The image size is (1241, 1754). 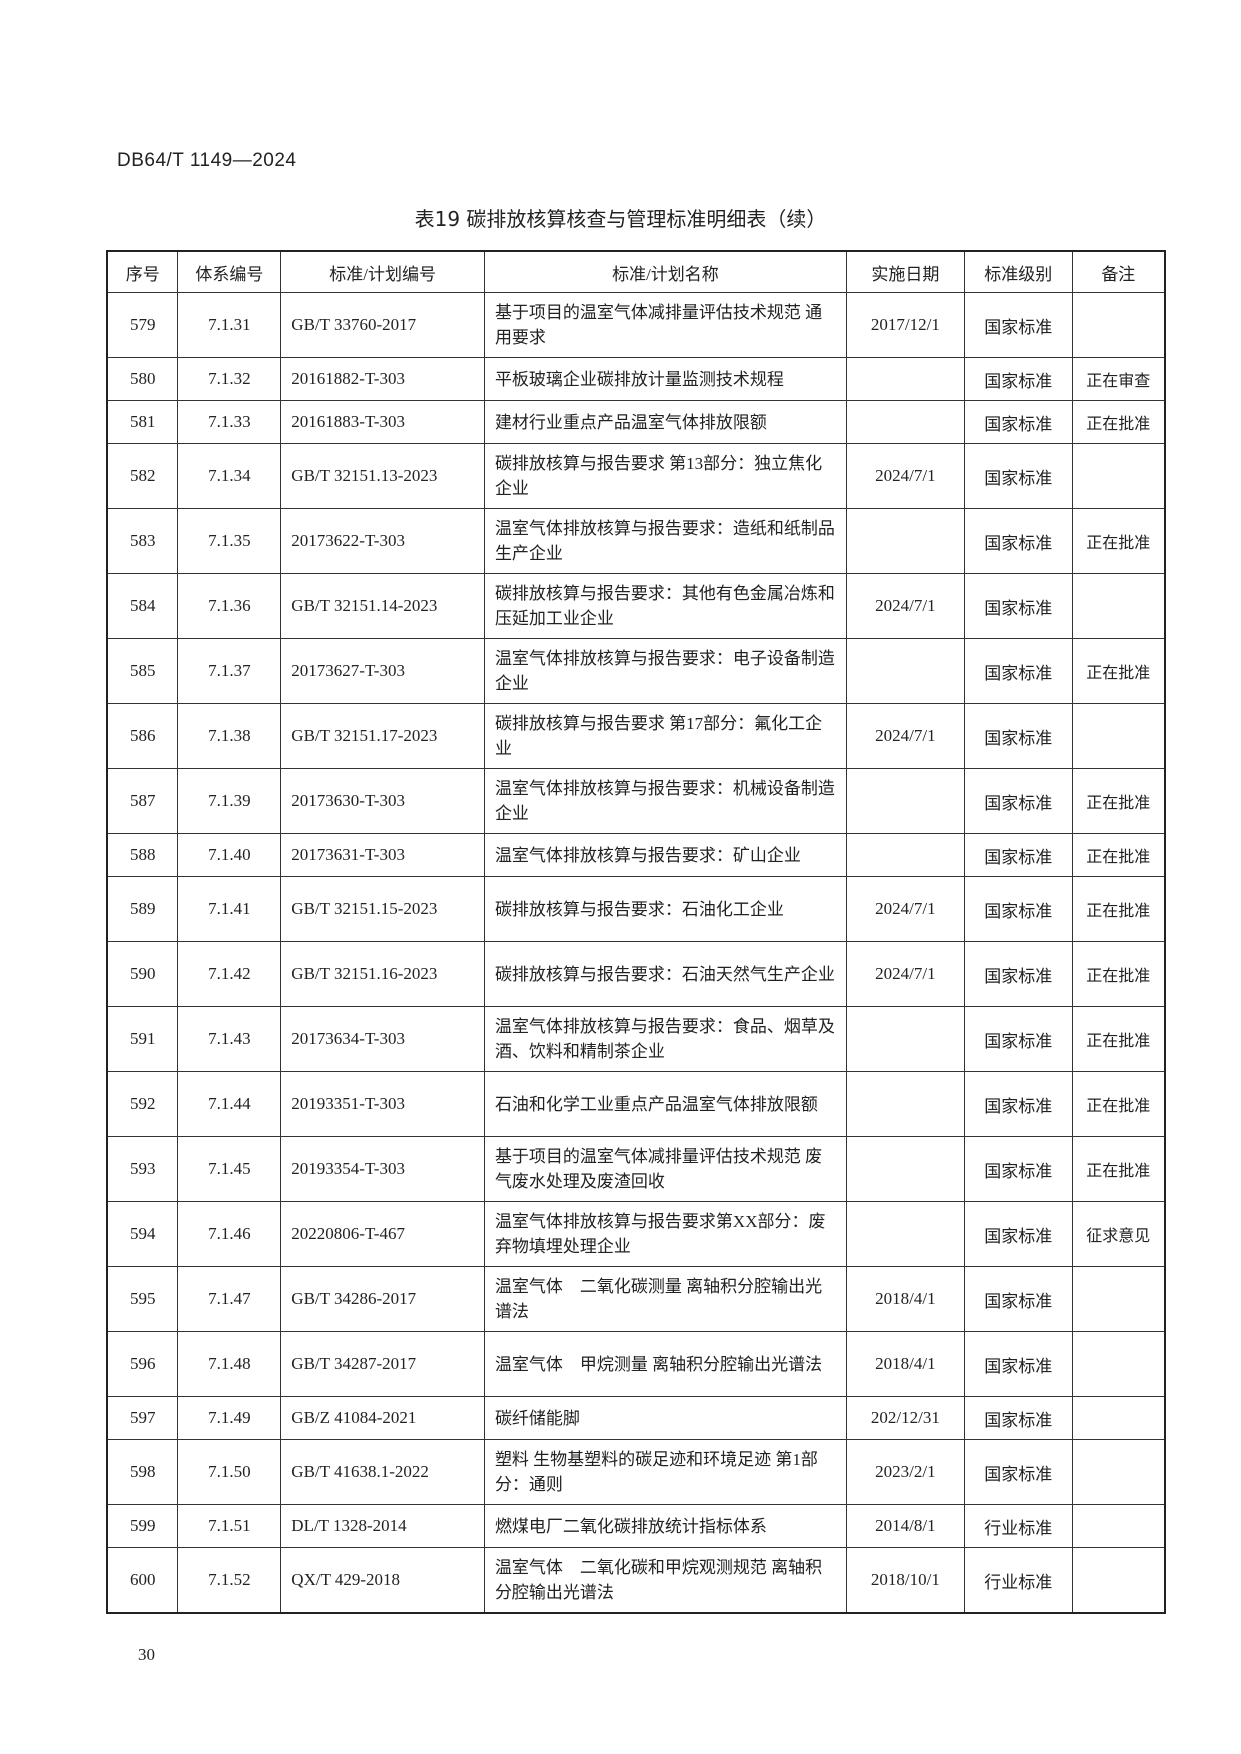 What do you see at coordinates (905, 271) in the screenshot?
I see `column-header: 实施日期` at bounding box center [905, 271].